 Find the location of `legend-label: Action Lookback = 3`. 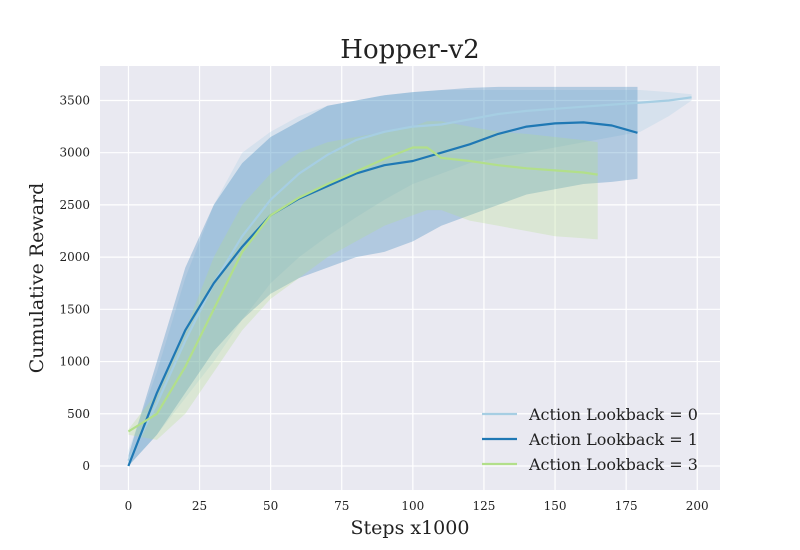

legend-label: Action Lookback = 3 is located at coordinates (613, 464).